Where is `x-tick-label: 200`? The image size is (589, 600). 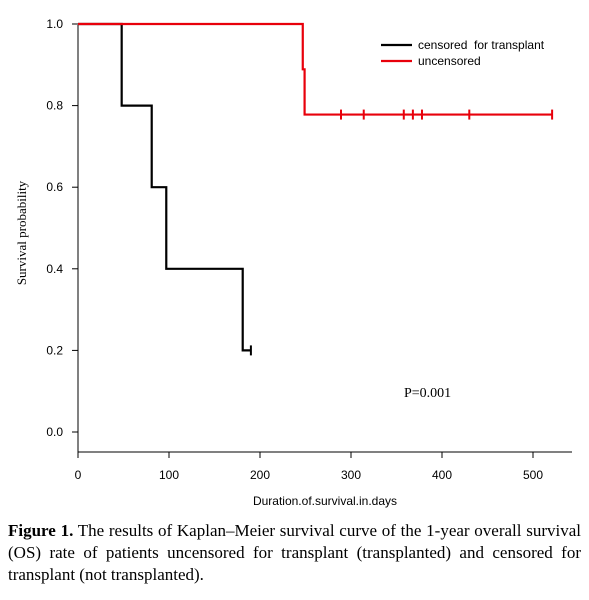 x-tick-label: 200 is located at coordinates (260, 475).